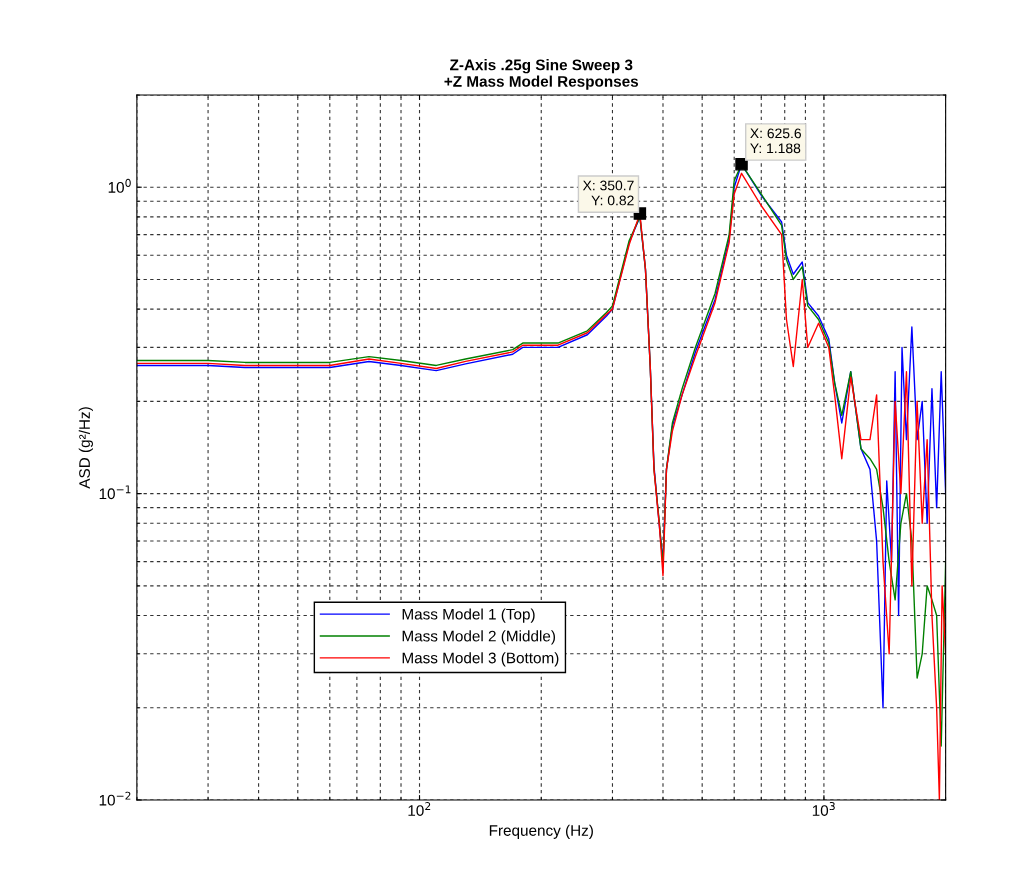  Describe the element at coordinates (115, 798) in the screenshot. I see `y-tick-label: 10$^{−2}$` at that location.